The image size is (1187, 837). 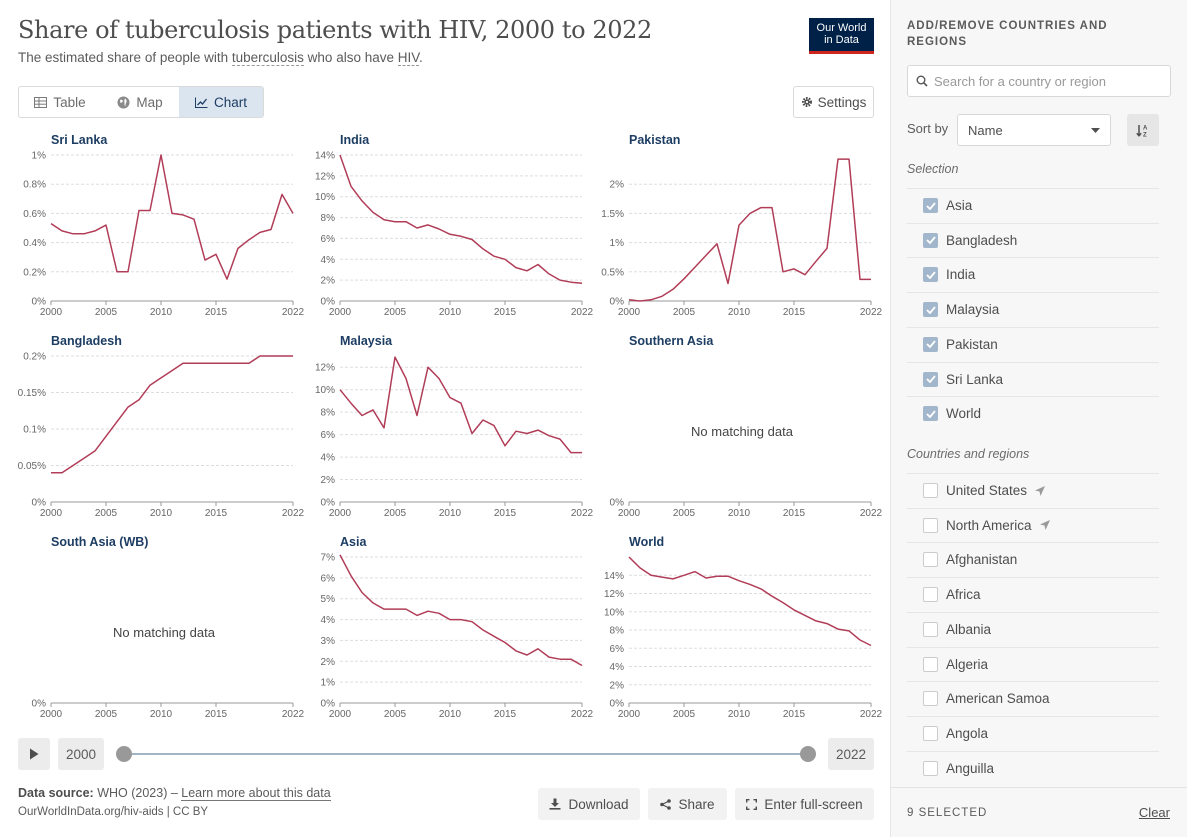 What do you see at coordinates (124, 754) in the screenshot?
I see `timeline-start-handle` at bounding box center [124, 754].